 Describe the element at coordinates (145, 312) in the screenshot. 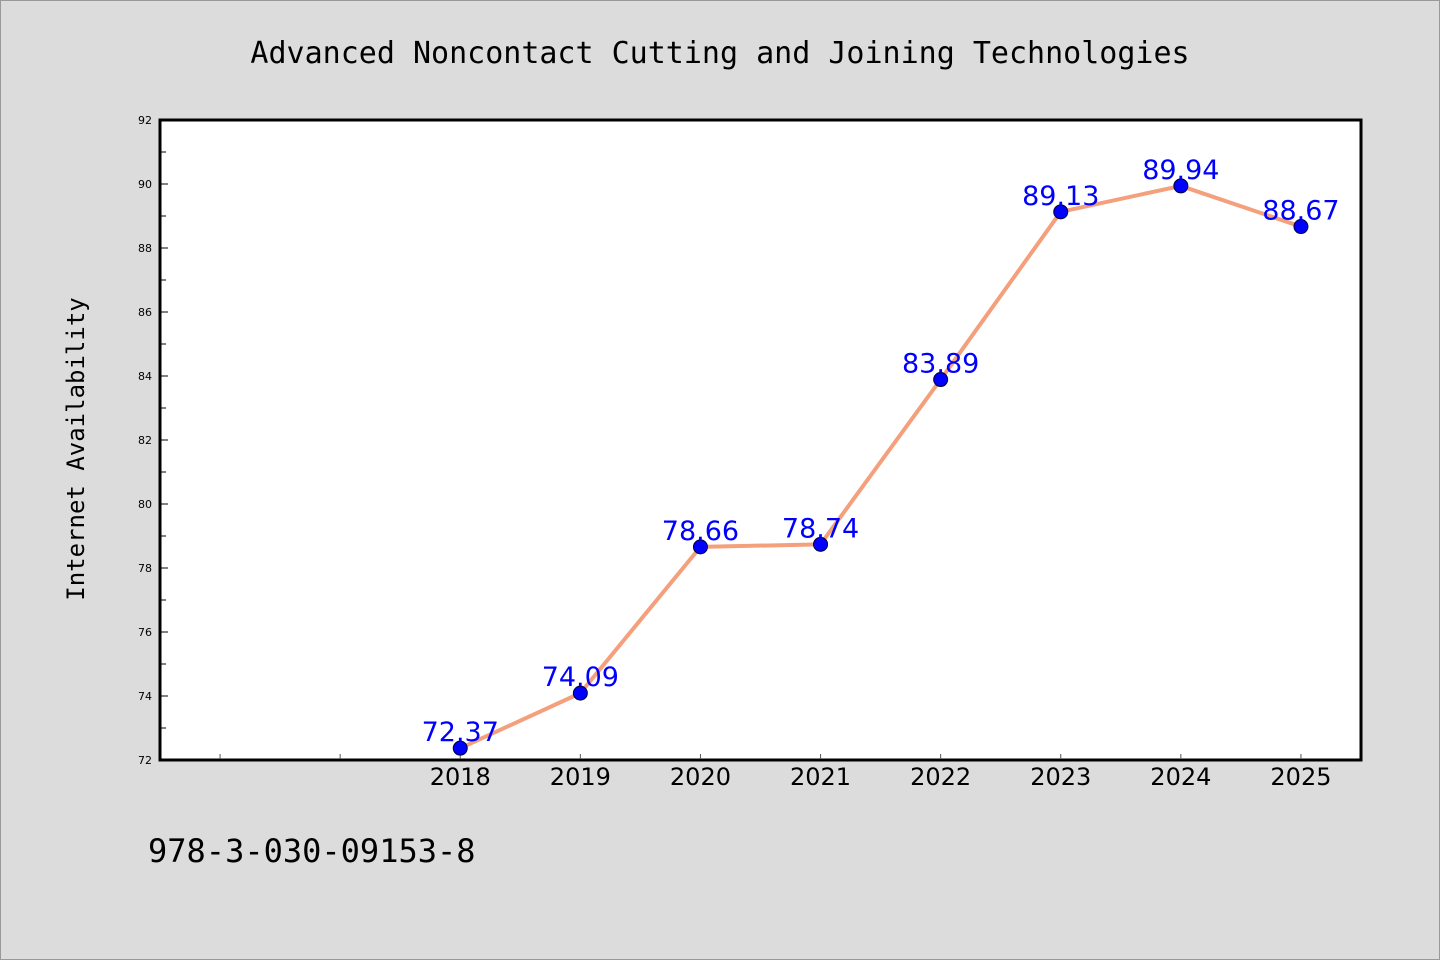

I see `y-tick-label: 86` at that location.